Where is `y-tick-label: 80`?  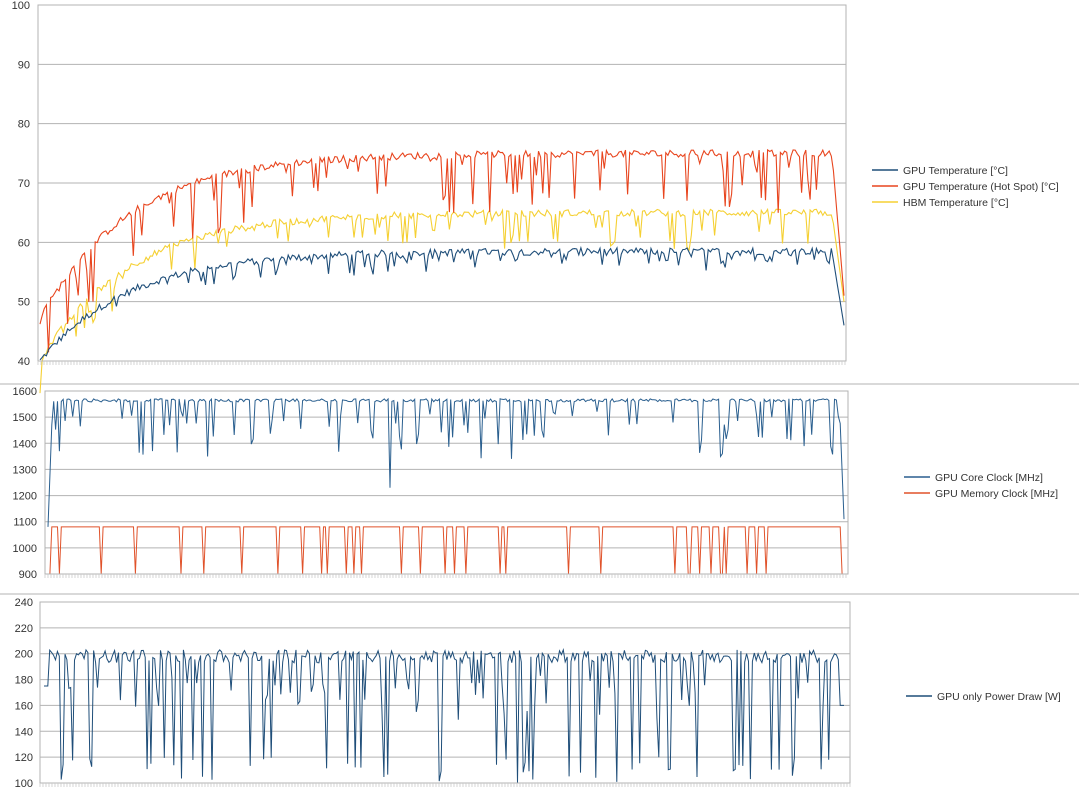 y-tick-label: 80 is located at coordinates (24, 125).